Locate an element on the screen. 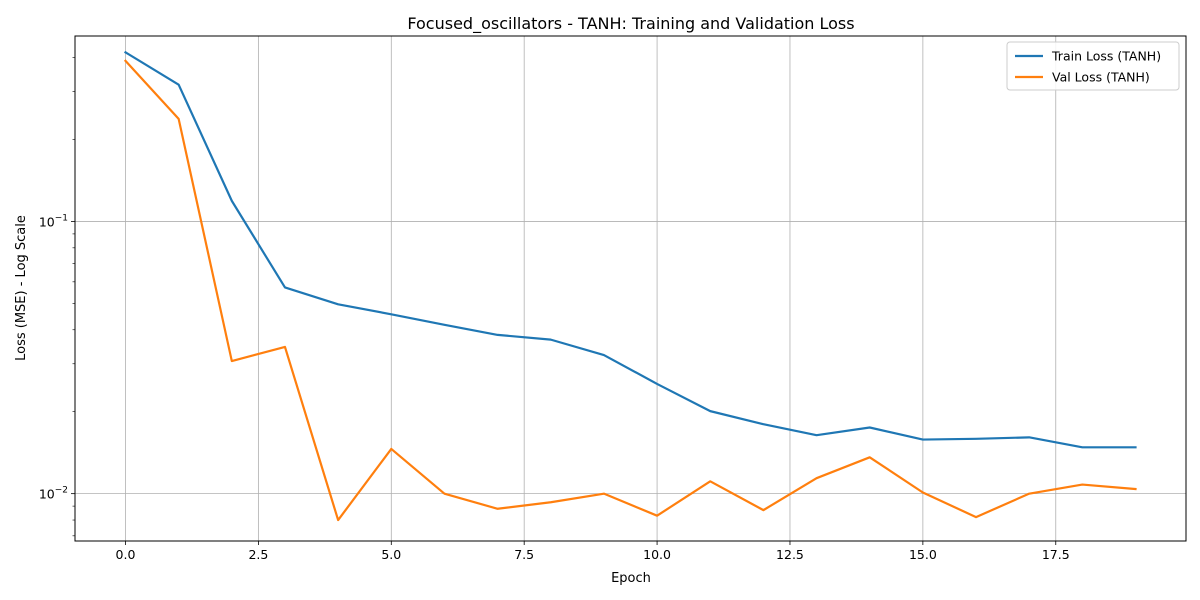 The width and height of the screenshot is (1200, 600). y-axis-ticks: 10⁻² 10⁻¹ is located at coordinates (57, 297).